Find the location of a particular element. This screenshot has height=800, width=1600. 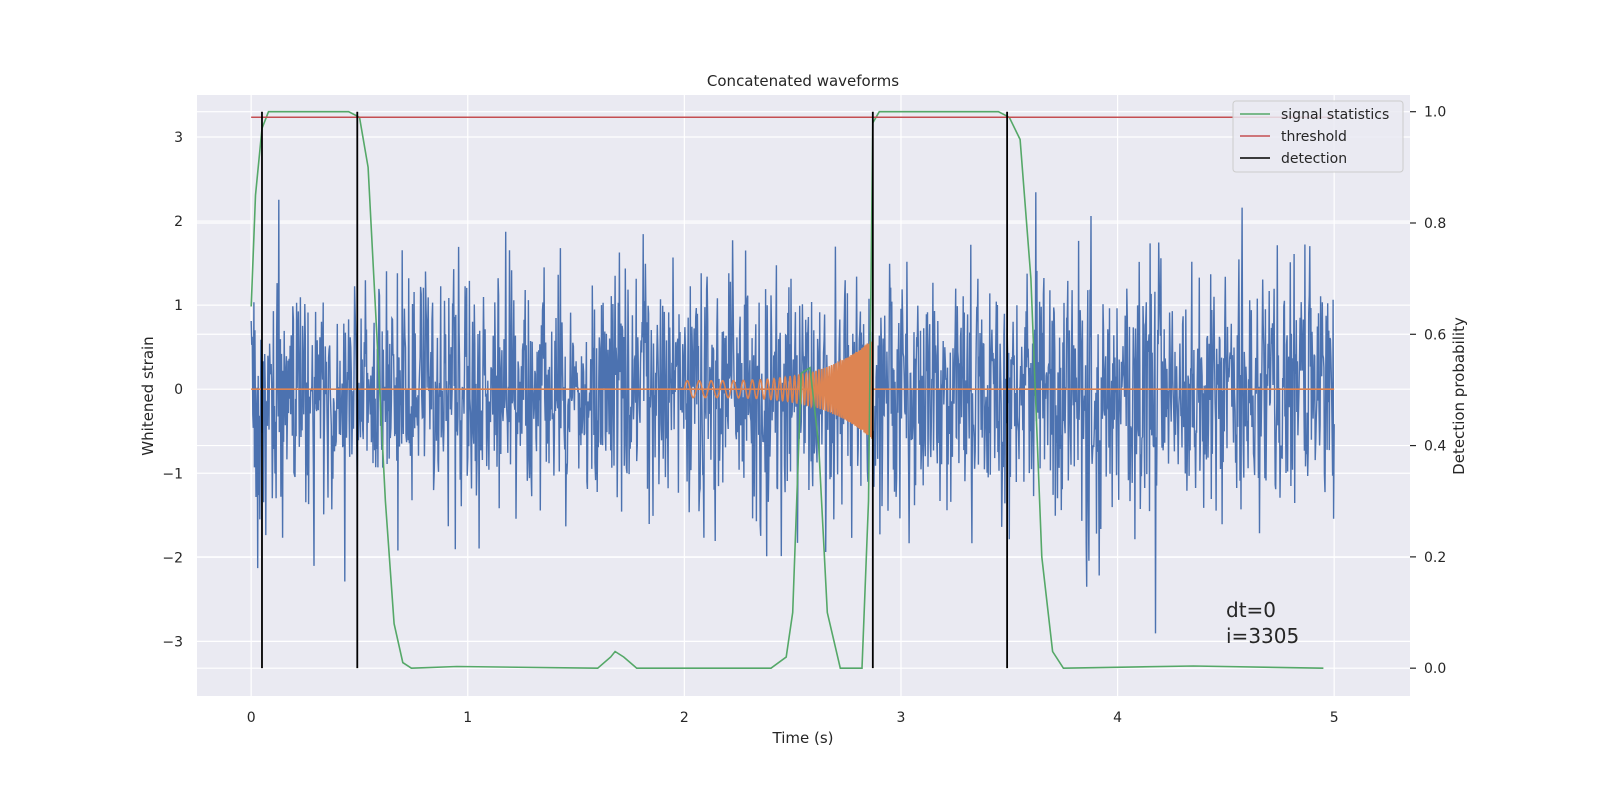

x-tick-label-1: 1 is located at coordinates (467, 718).